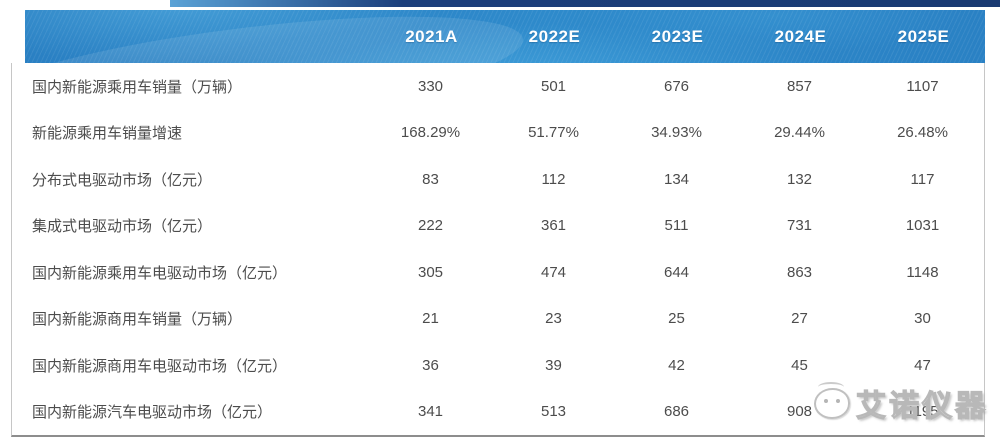 The width and height of the screenshot is (1000, 441). What do you see at coordinates (553, 272) in the screenshot?
I see `table-cell: 474` at bounding box center [553, 272].